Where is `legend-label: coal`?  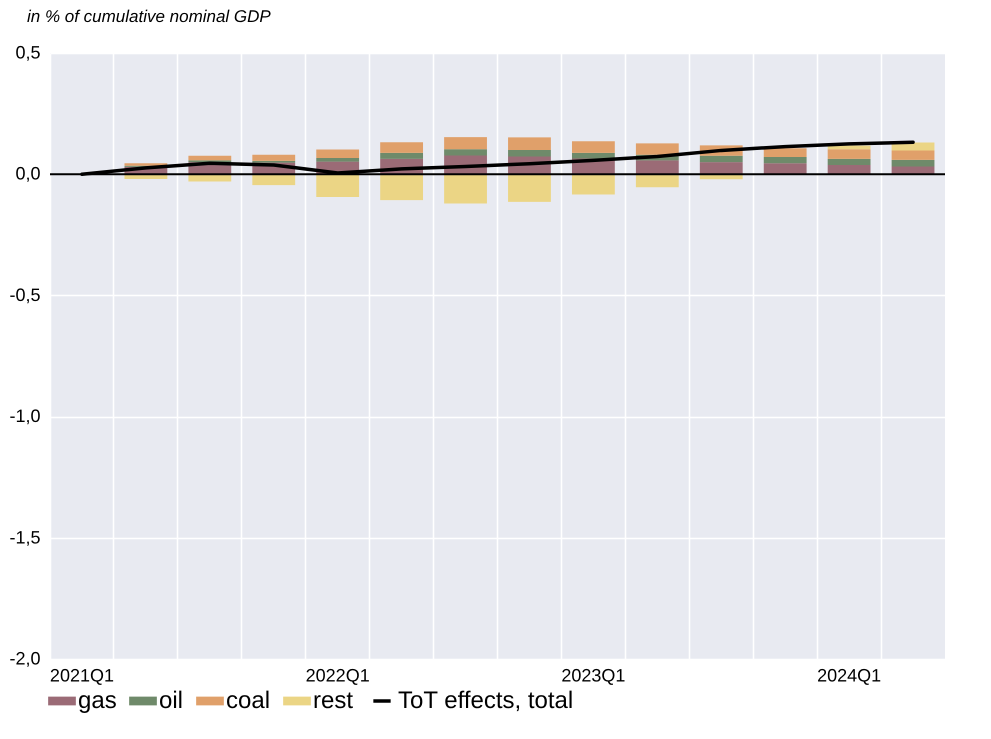
legend-label: coal is located at coordinates (248, 700).